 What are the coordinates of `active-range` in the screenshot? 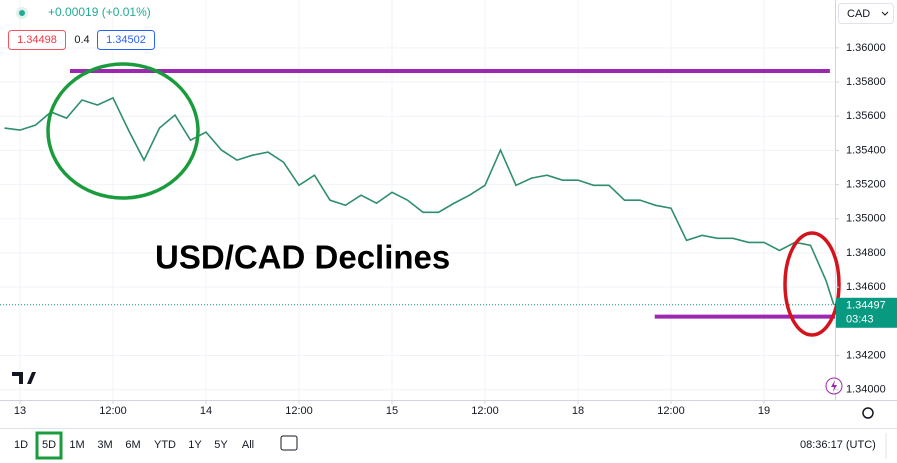 It's located at (49, 445).